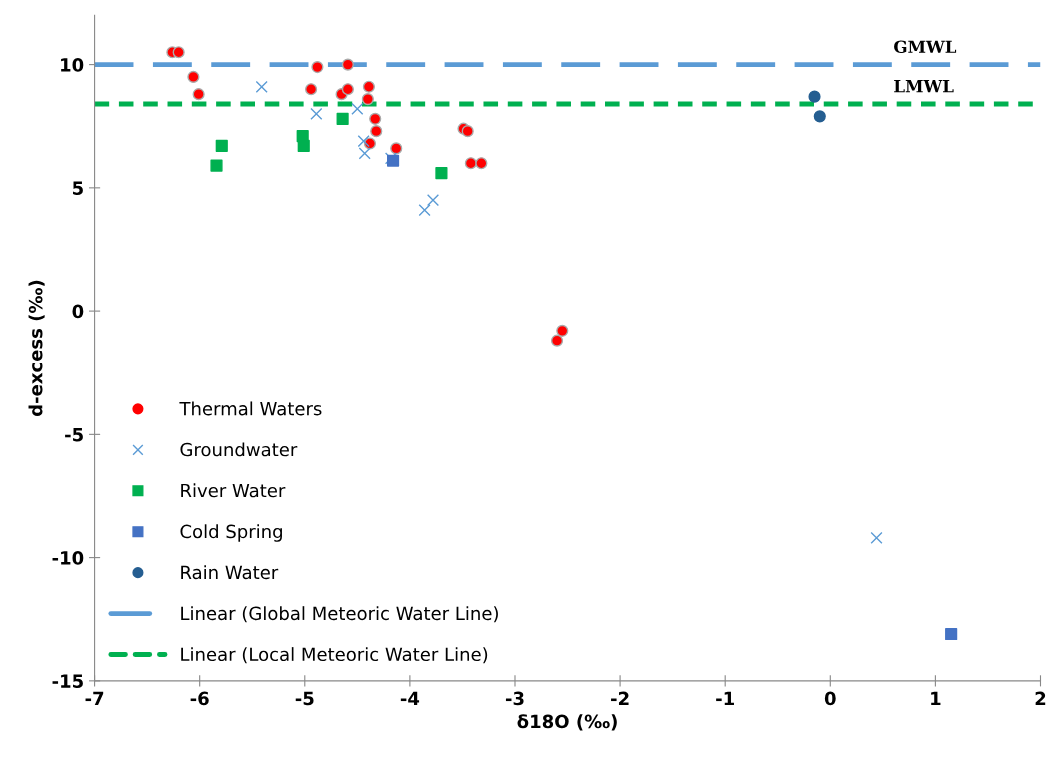 Image resolution: width=1051 pixels, height=765 pixels. What do you see at coordinates (1040, 698) in the screenshot?
I see `x-tick-label: 2` at bounding box center [1040, 698].